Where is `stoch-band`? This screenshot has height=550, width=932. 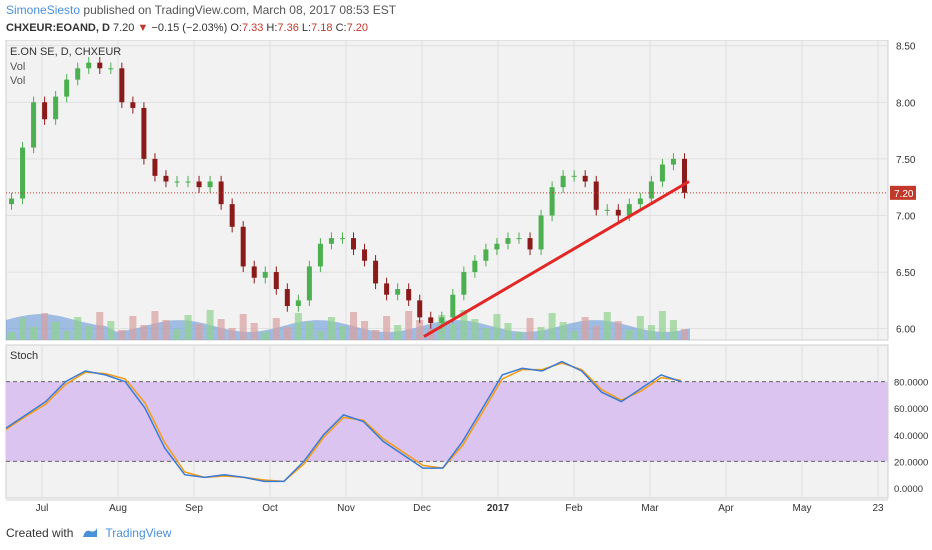 stoch-band is located at coordinates (447, 421).